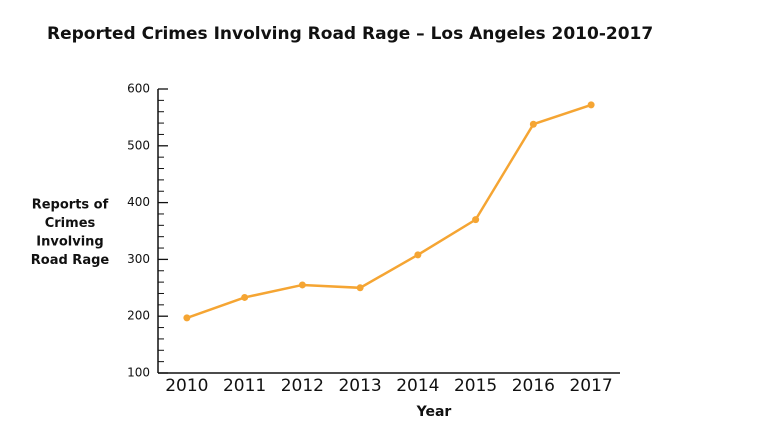 This screenshot has height=442, width=768. What do you see at coordinates (70, 260) in the screenshot?
I see `y-axis-label: Road Rage` at bounding box center [70, 260].